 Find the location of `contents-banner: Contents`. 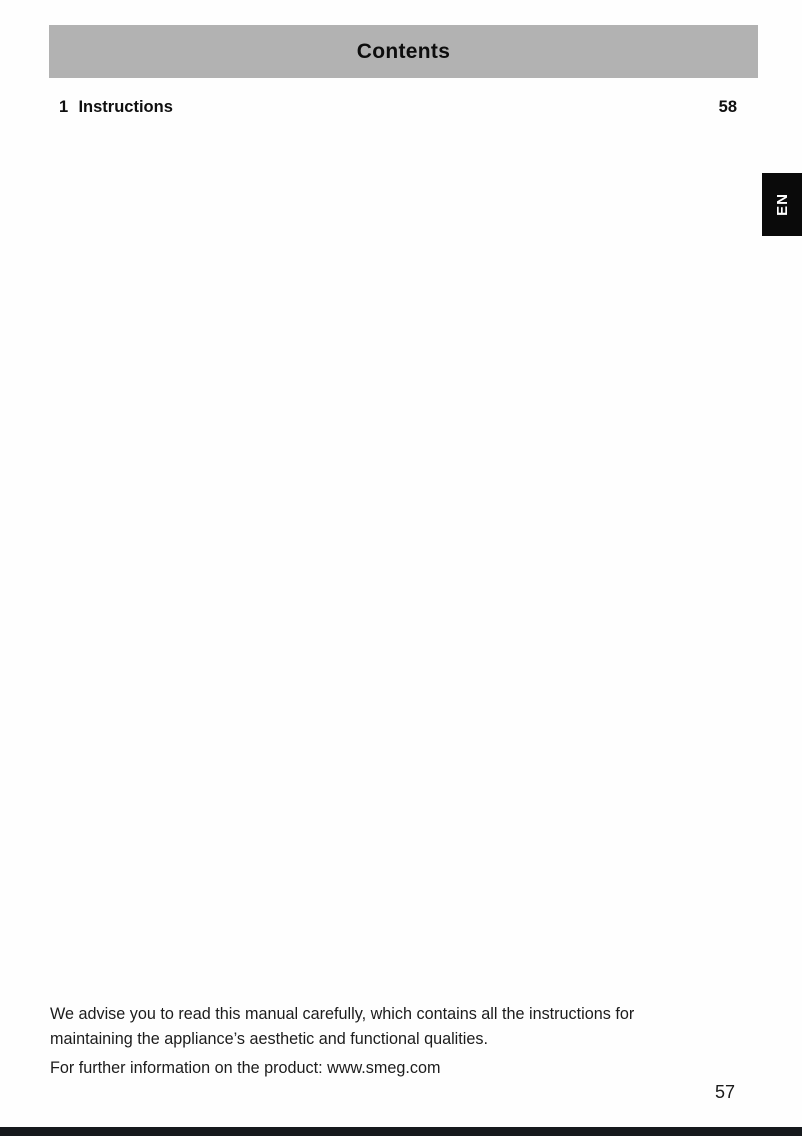

contents-banner: Contents is located at coordinates (403, 51).